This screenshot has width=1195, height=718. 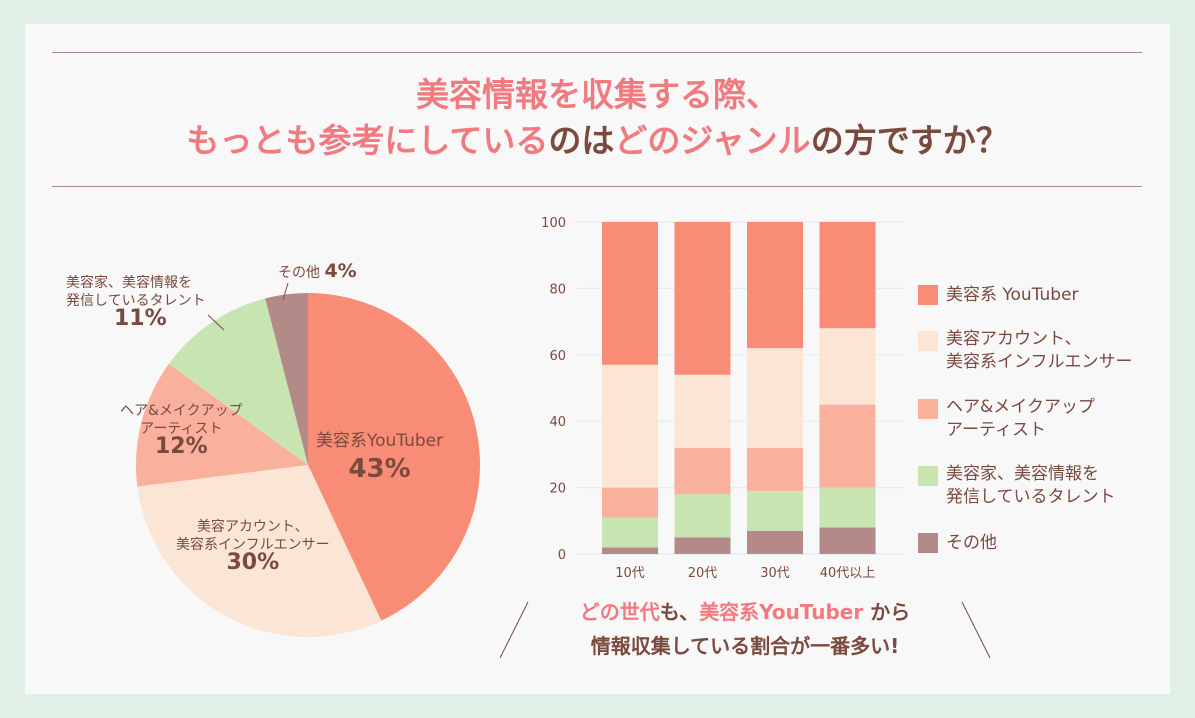 What do you see at coordinates (971, 543) in the screenshot?
I see `legend-label: その他` at bounding box center [971, 543].